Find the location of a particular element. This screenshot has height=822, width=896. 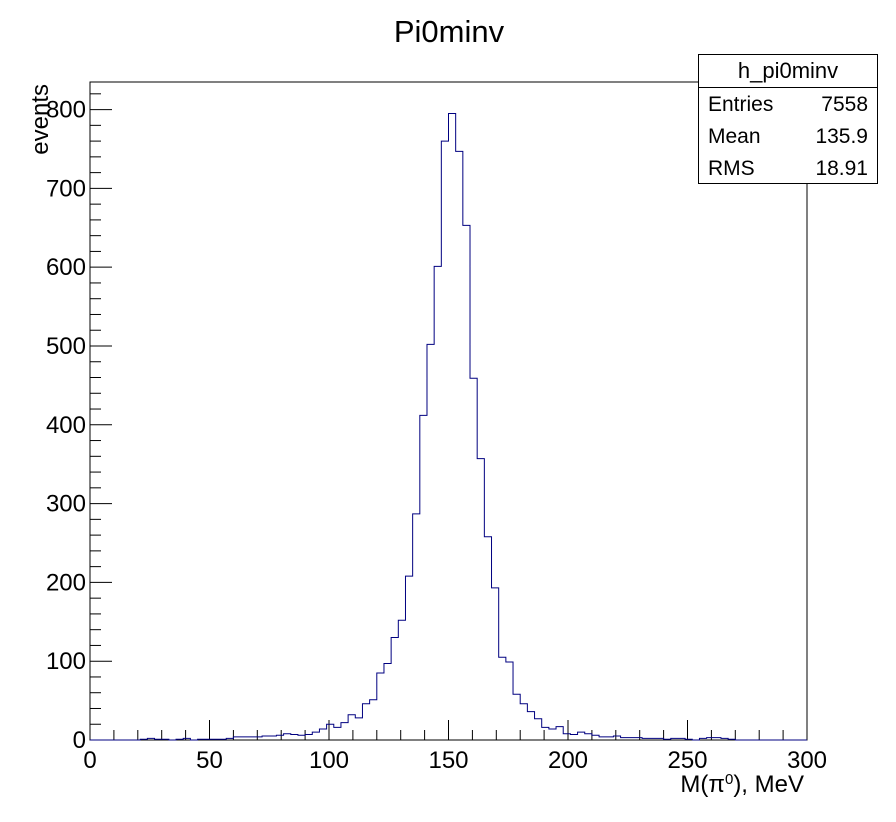

y-tick-label: 700 is located at coordinates (66, 188).